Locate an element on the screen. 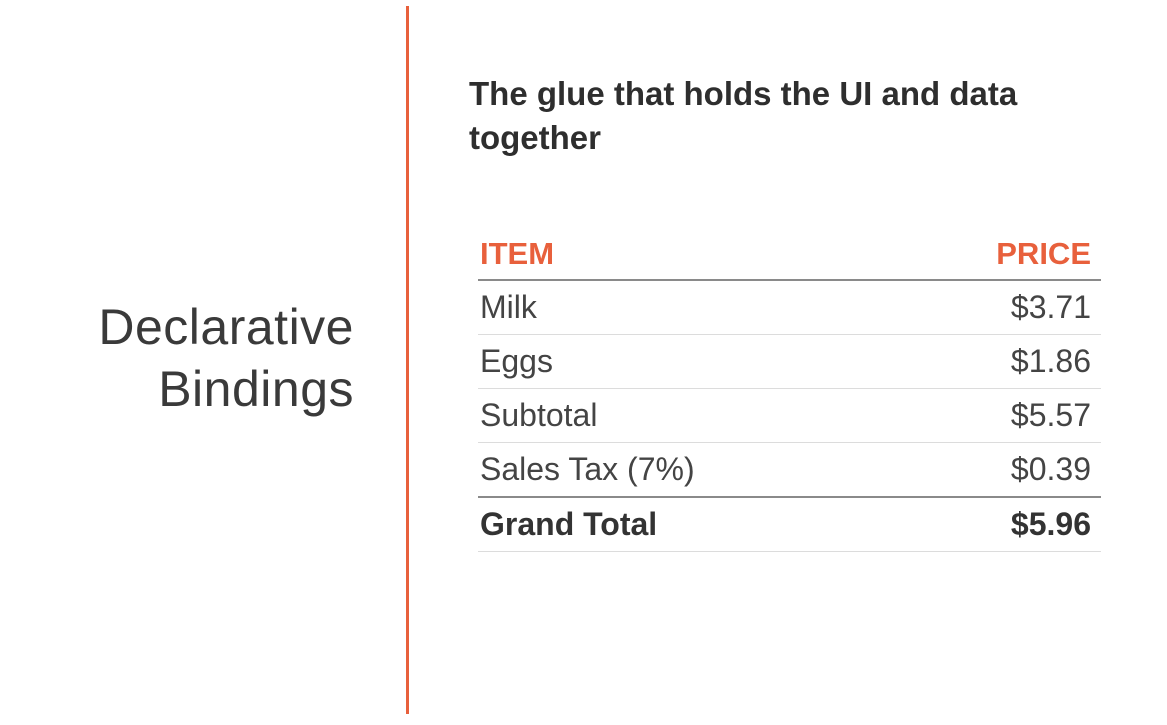 This screenshot has width=1167, height=725. table-row: Milk $3.71 is located at coordinates (789, 307).